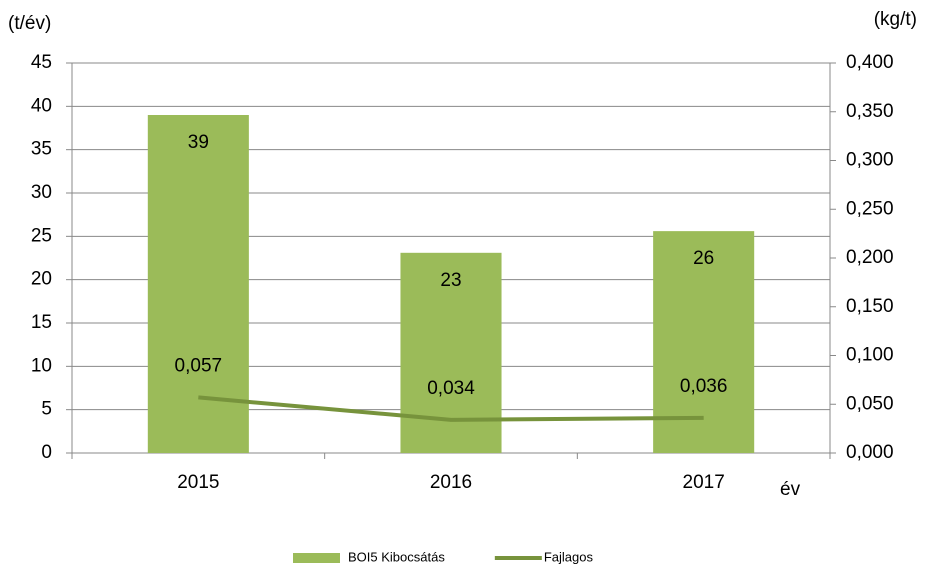 The height and width of the screenshot is (569, 925). I want to click on y-tick-label: 35, so click(41, 149).